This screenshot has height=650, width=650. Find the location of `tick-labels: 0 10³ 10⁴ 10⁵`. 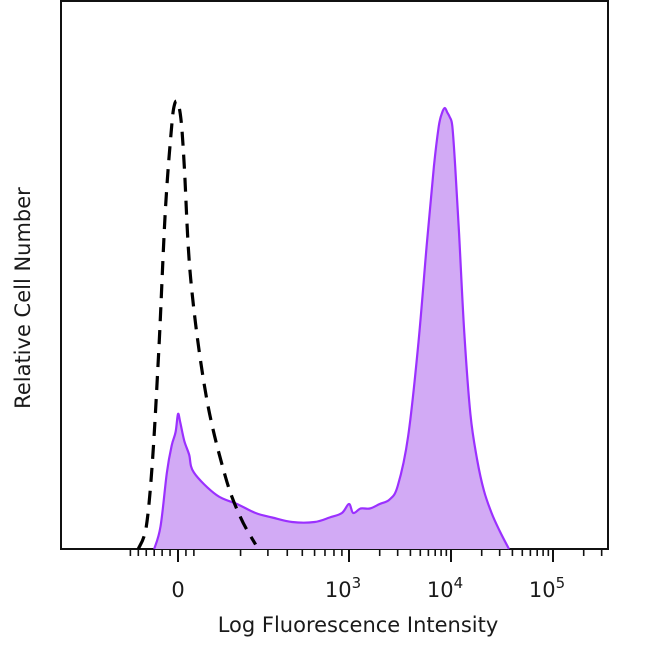

tick-labels: 0 10³ 10⁴ 10⁵ is located at coordinates (368, 588).